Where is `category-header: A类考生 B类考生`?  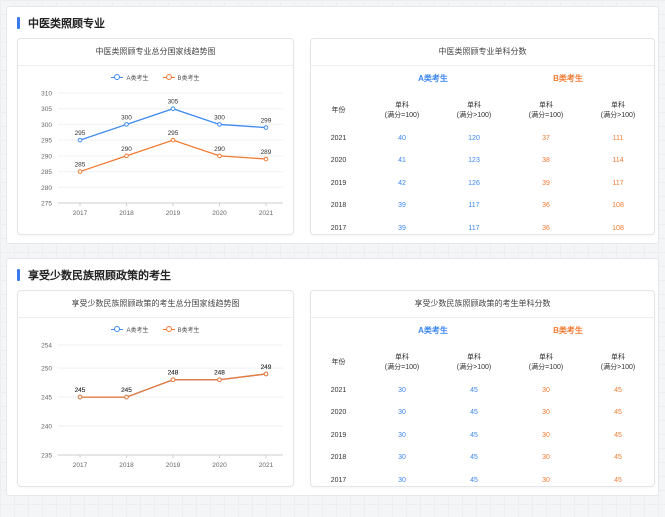 category-header: A类考生 B类考生 is located at coordinates (482, 332).